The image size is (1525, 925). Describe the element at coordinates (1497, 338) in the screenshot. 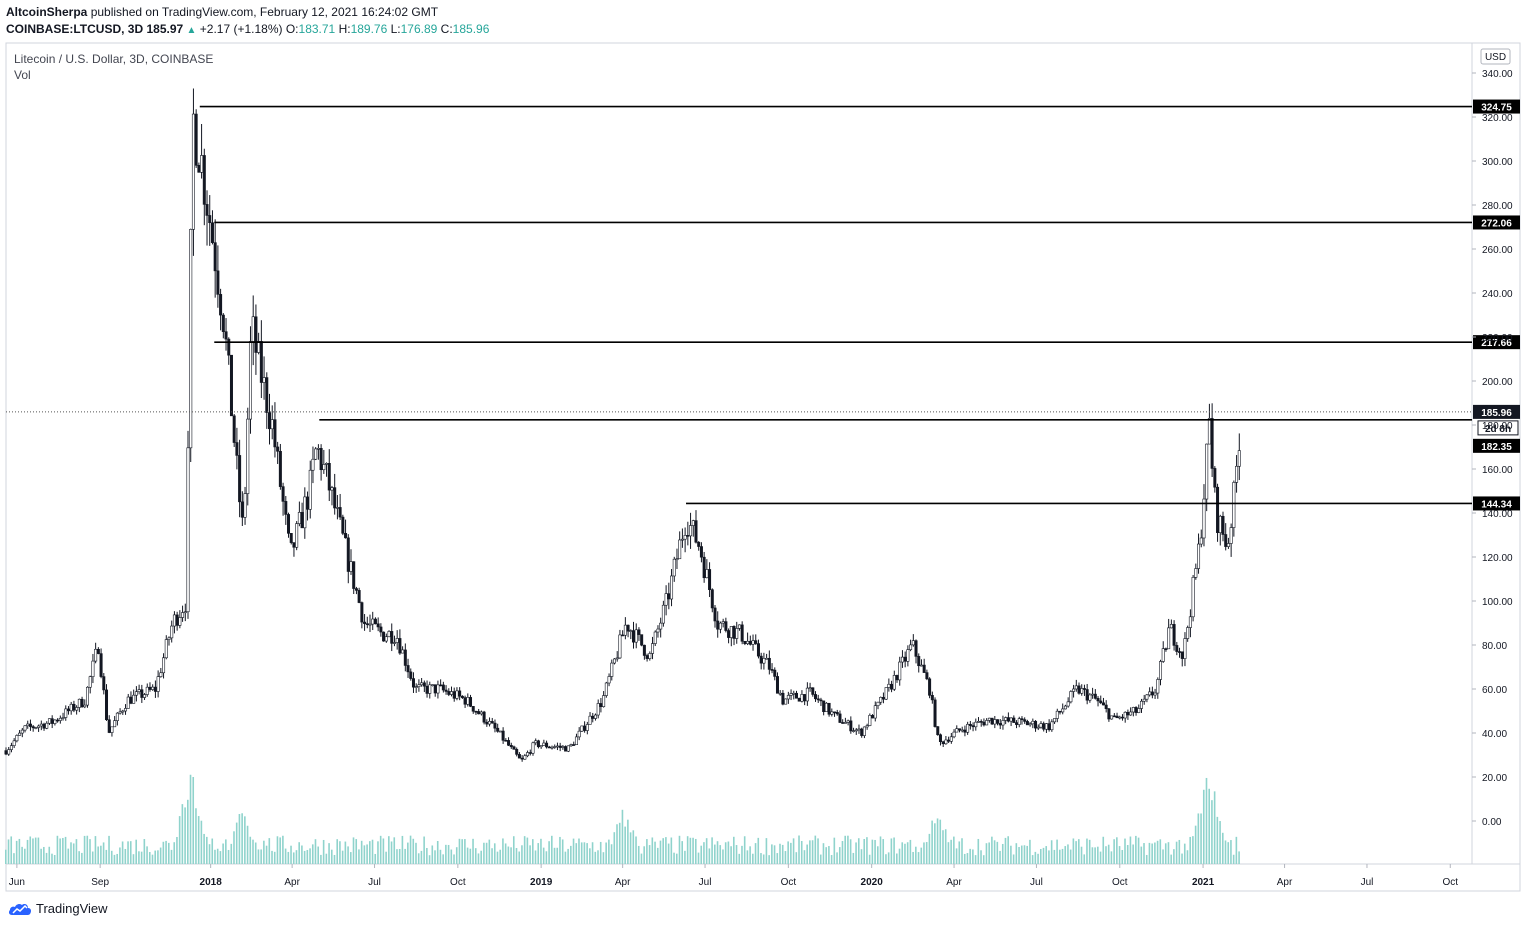

I see `price-tick-label: 220.00` at that location.